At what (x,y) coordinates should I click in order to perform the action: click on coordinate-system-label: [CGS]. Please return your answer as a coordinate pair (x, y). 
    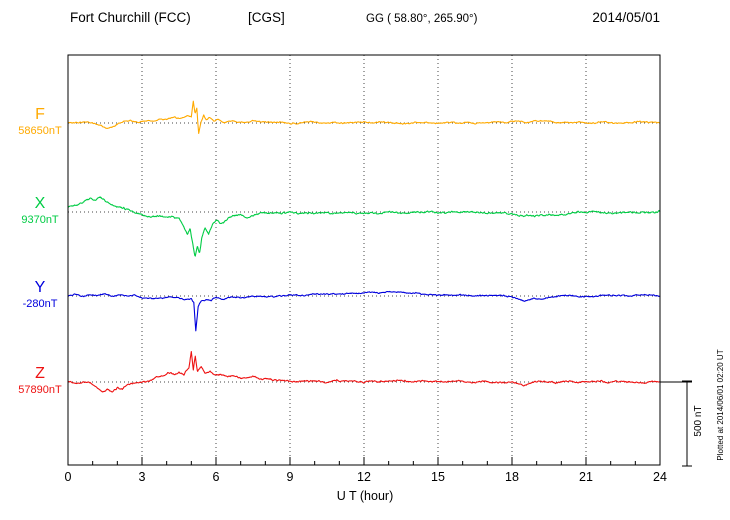
    Looking at the image, I should click on (266, 17).